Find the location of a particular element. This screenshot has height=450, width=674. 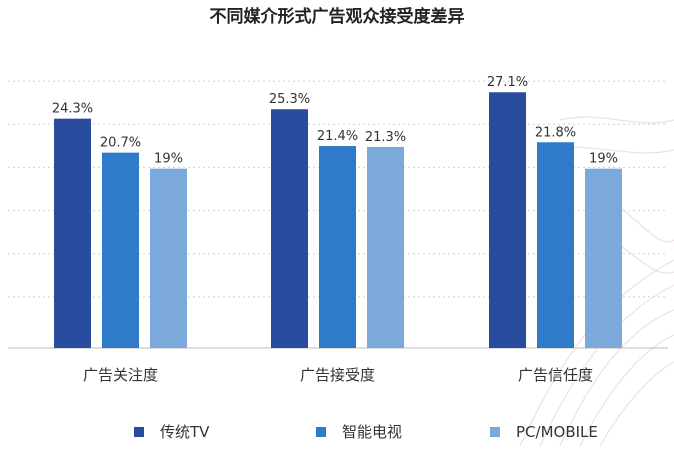

category-label: 广告信任度 is located at coordinates (555, 375).